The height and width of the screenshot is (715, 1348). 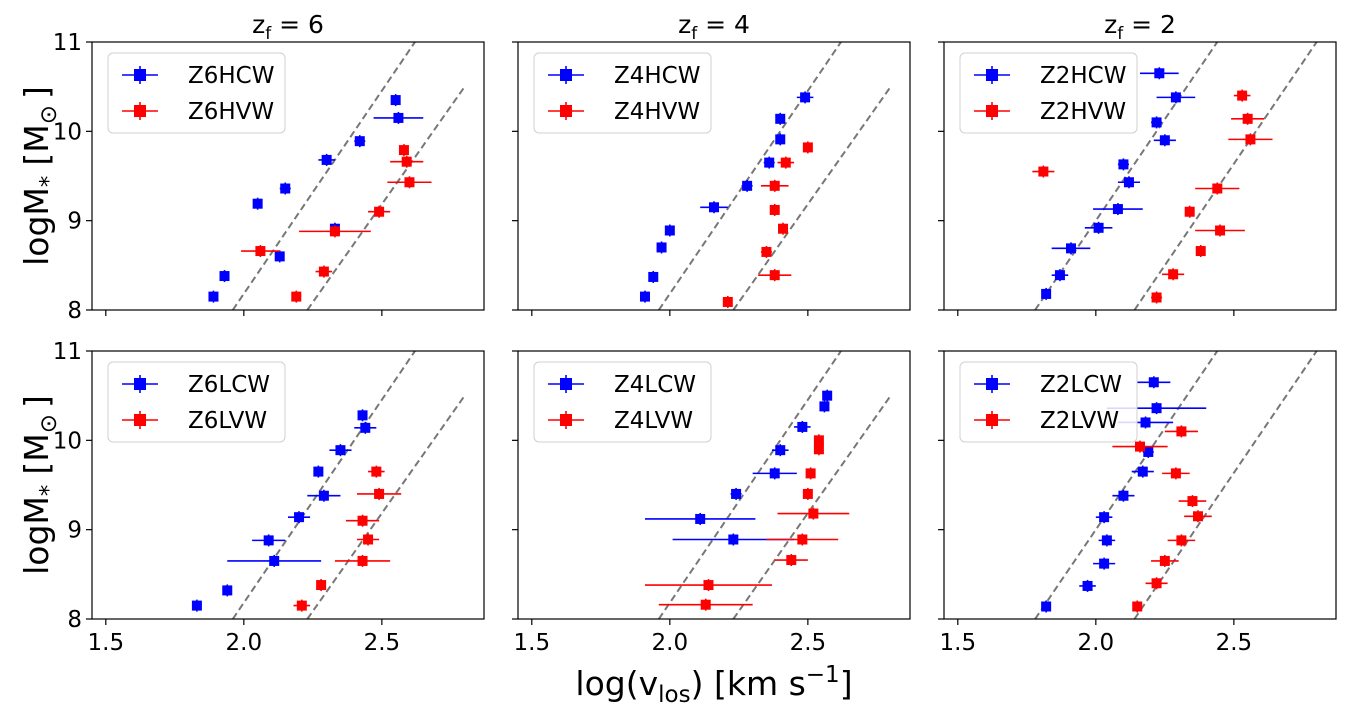 What do you see at coordinates (566, 420) in the screenshot?
I see `legend-marker-Z4LVW` at bounding box center [566, 420].